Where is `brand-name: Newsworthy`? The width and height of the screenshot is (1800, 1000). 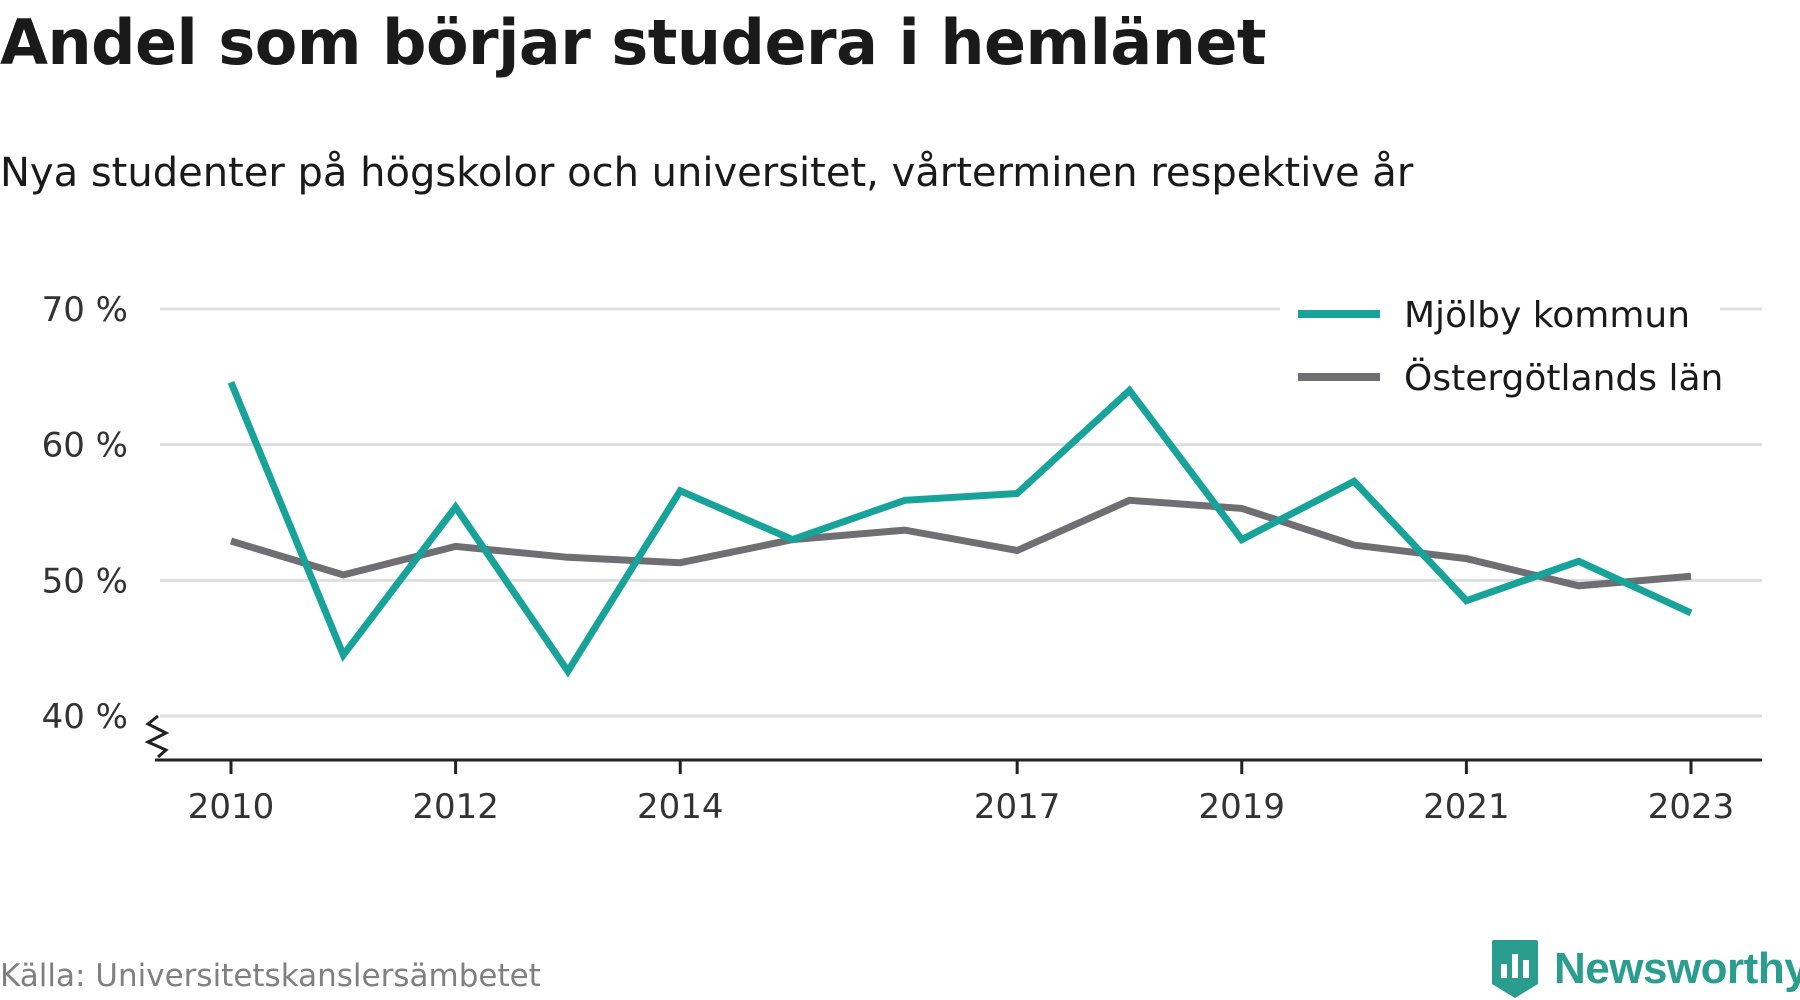
brand-name: Newsworthy is located at coordinates (1677, 968).